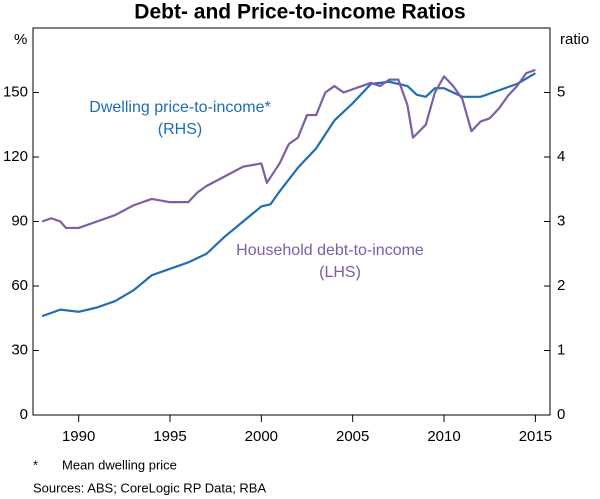 Image resolution: width=600 pixels, height=499 pixels. I want to click on y2-tick-label: 0, so click(561, 414).